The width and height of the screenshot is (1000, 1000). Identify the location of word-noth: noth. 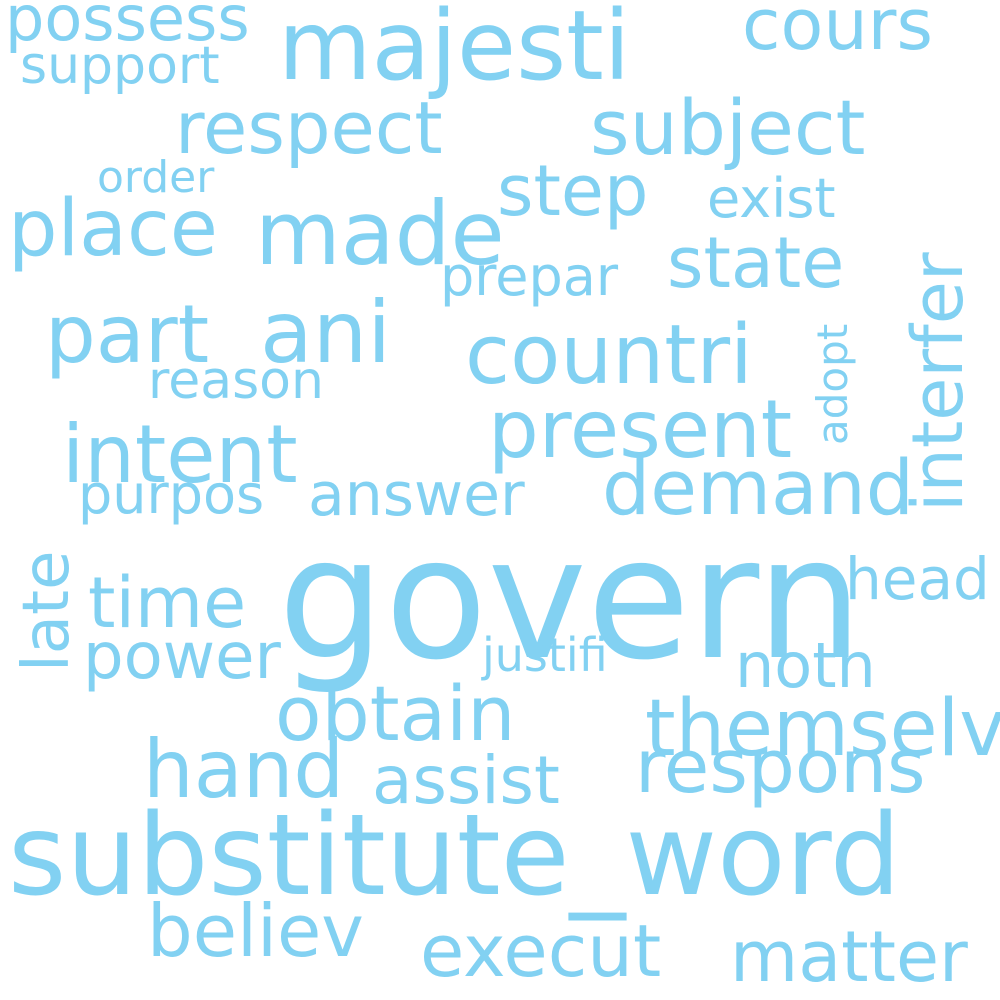
(805, 665).